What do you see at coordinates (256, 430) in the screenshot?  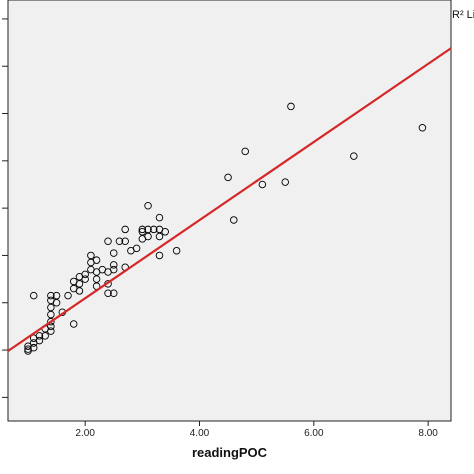 I see `x-axis-ticks: 2.00 4.00 6.00 8.00` at bounding box center [256, 430].